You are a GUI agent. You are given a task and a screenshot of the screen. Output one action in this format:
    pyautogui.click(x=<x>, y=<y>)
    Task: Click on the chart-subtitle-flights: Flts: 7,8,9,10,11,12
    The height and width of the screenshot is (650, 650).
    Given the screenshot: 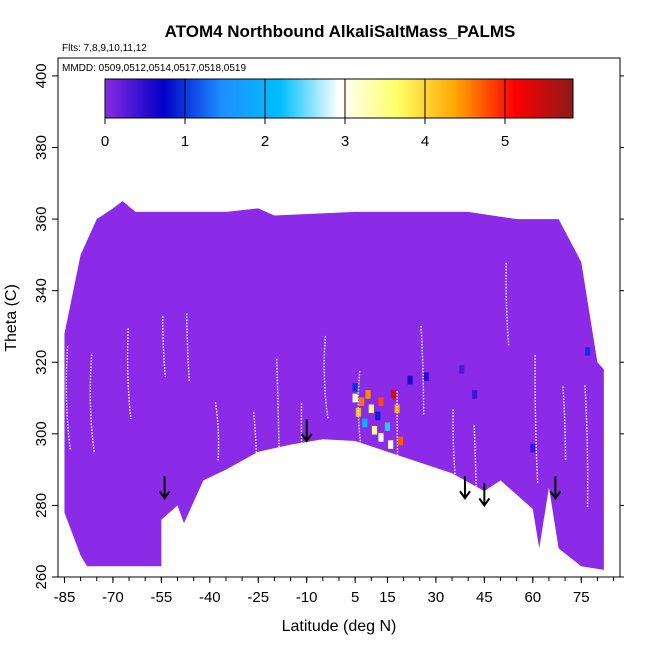 What is the action you would take?
    pyautogui.click(x=104, y=48)
    